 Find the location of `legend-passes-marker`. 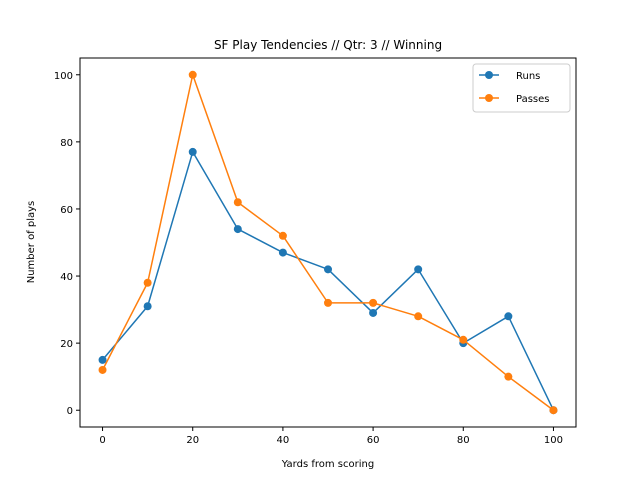

legend-passes-marker is located at coordinates (489, 98).